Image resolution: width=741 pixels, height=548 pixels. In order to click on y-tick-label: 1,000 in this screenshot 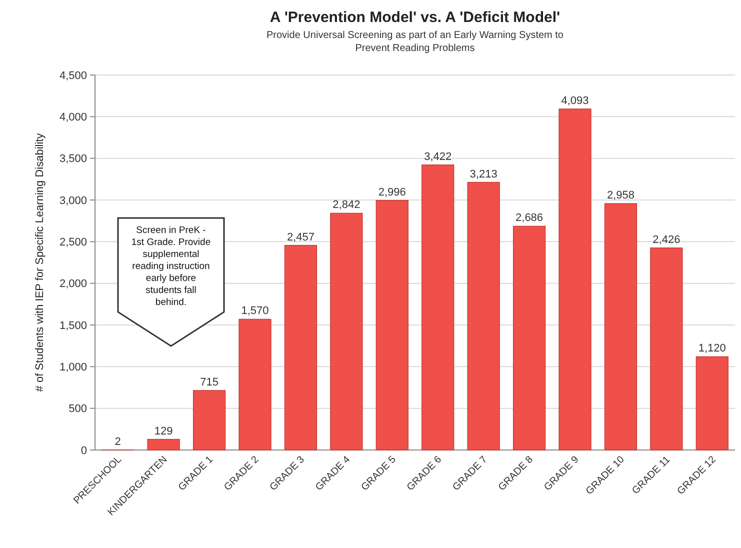, I will do `click(73, 368)`.